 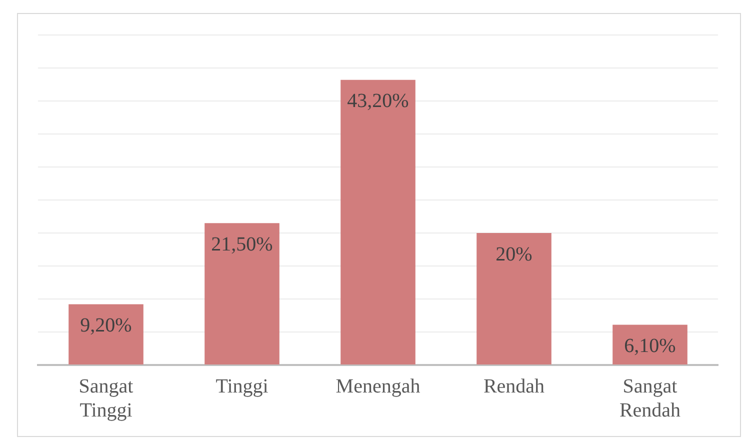 I want to click on x-tick-label: Menengah, so click(x=378, y=386).